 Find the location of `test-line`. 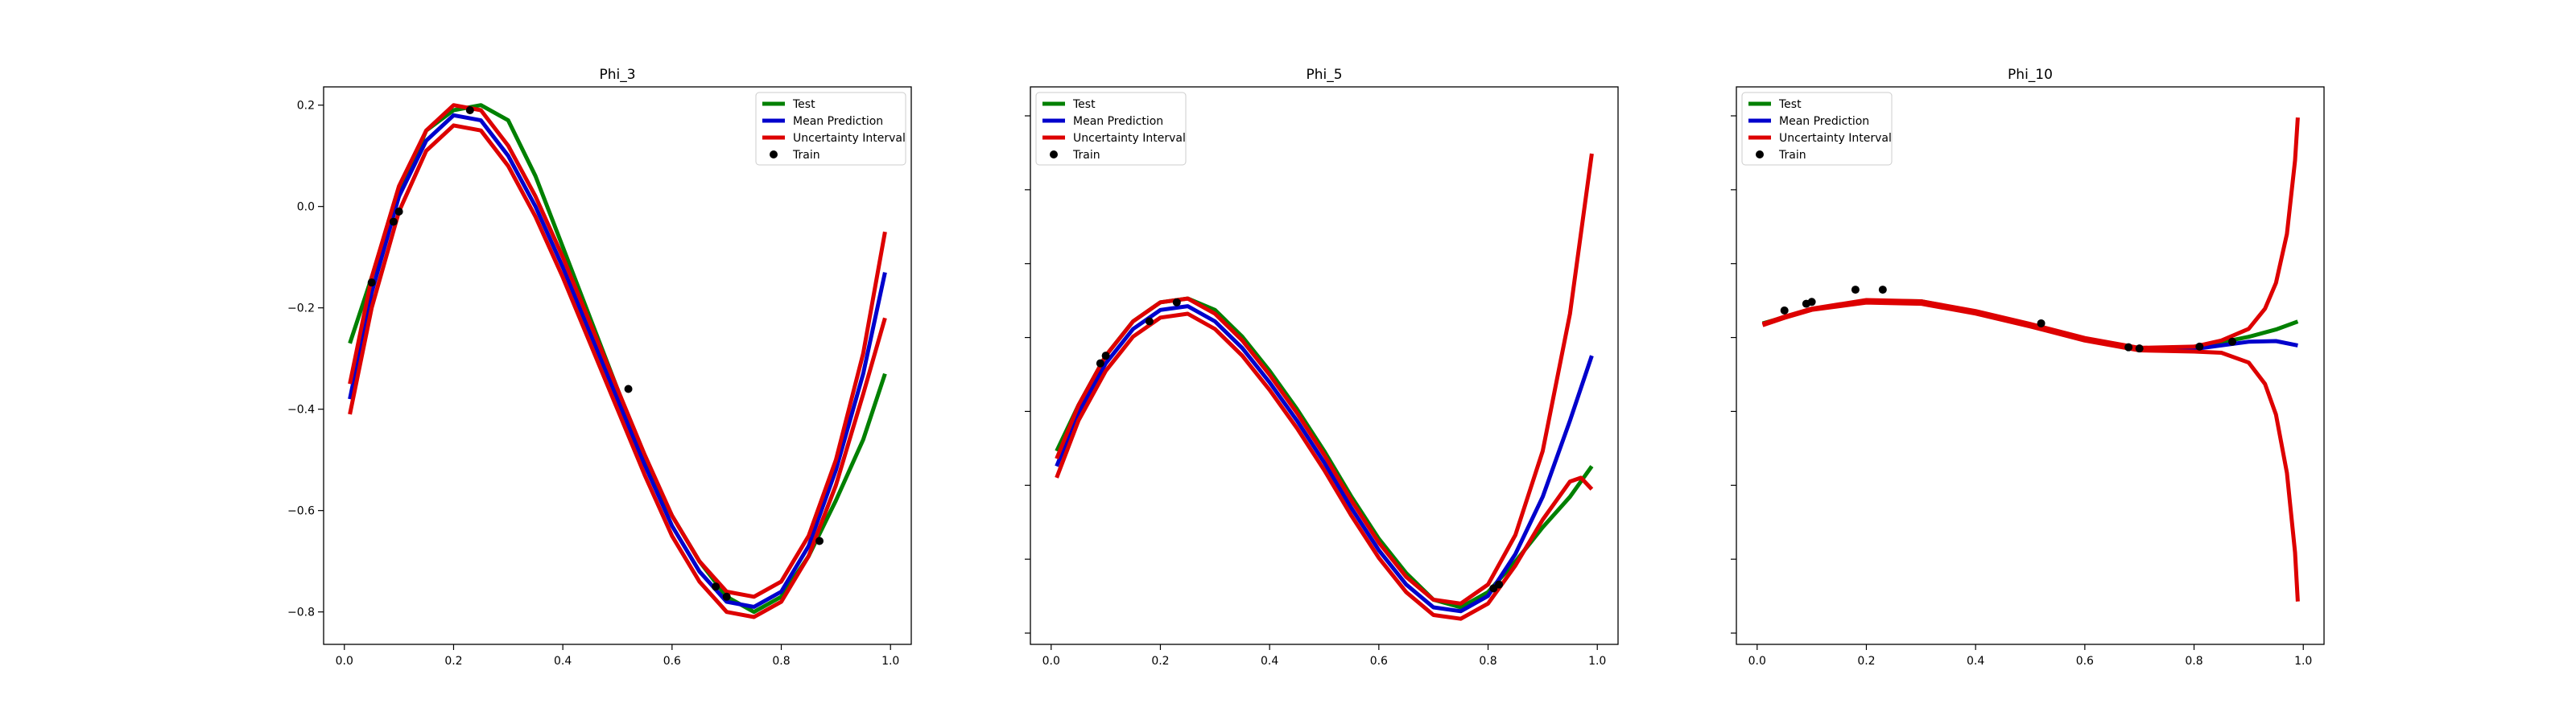

test-line is located at coordinates (617, 359).